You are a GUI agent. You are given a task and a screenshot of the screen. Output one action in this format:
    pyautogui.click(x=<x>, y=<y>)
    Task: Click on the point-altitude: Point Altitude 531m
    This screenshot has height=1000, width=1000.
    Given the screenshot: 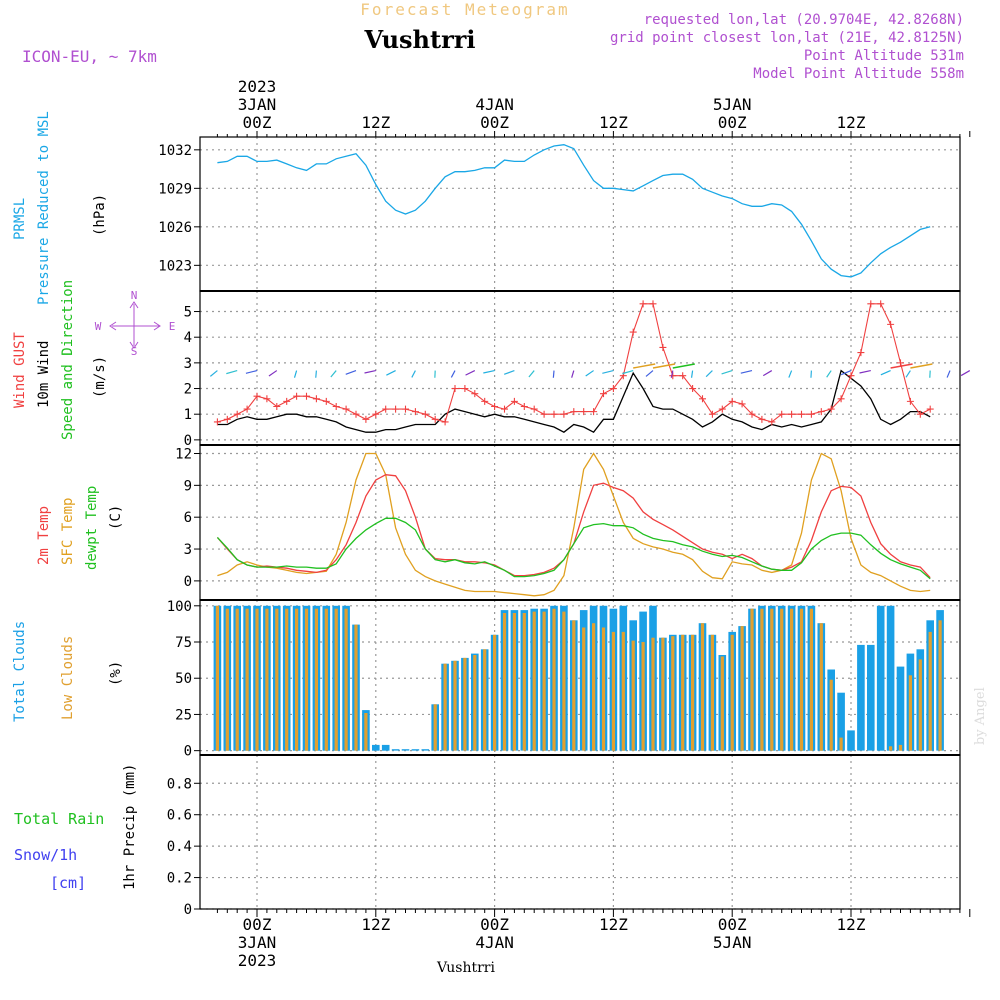 What is the action you would take?
    pyautogui.click(x=884, y=56)
    